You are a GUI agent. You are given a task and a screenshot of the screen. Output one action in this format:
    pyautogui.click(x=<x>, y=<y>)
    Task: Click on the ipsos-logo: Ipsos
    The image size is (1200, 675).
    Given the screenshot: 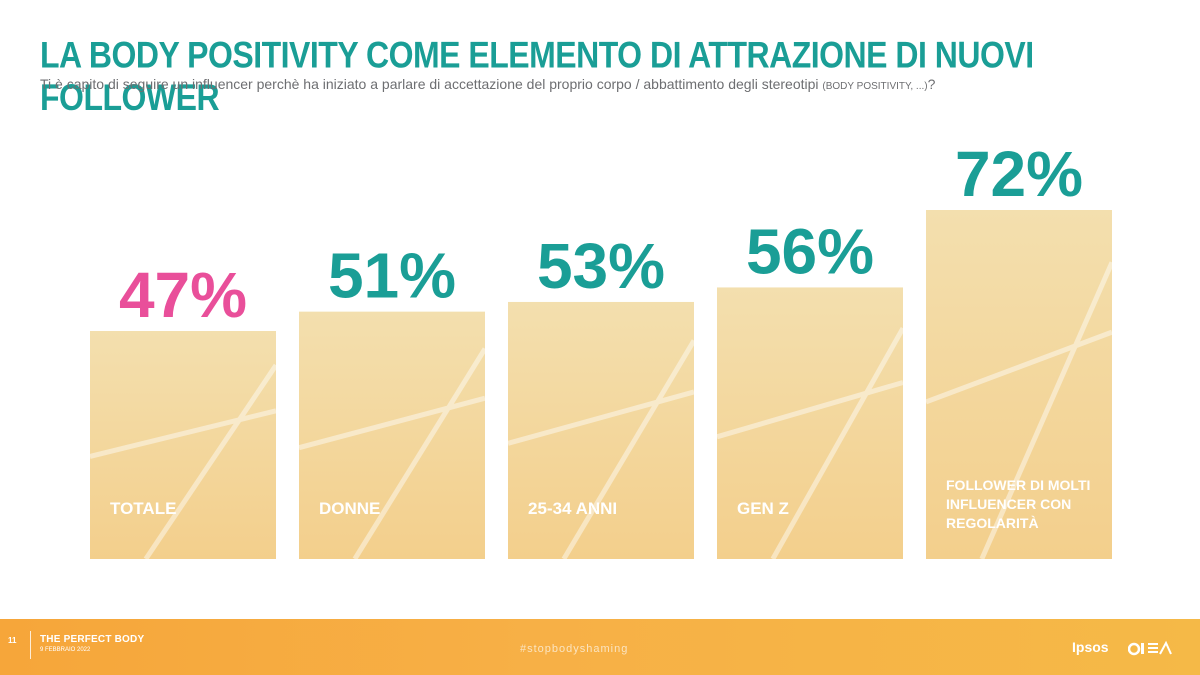 What is the action you would take?
    pyautogui.click(x=1090, y=647)
    